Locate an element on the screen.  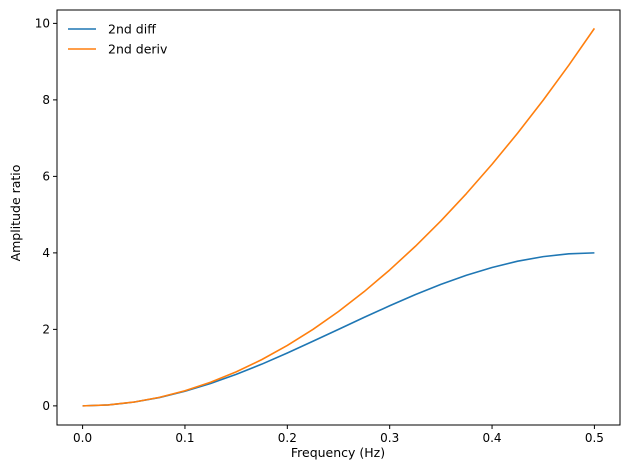
y-axis-label: Amplitude ratio is located at coordinates (15, 213).